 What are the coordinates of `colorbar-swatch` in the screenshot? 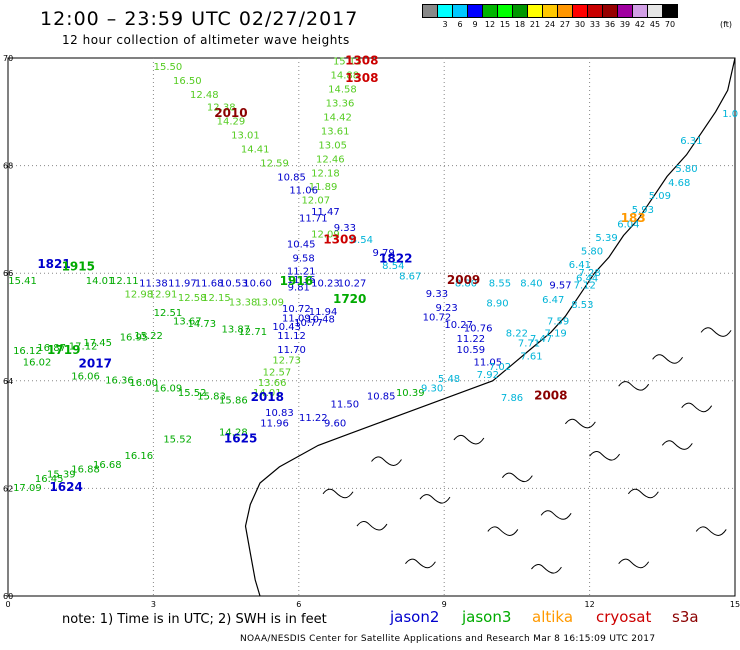 It's located at (670, 11).